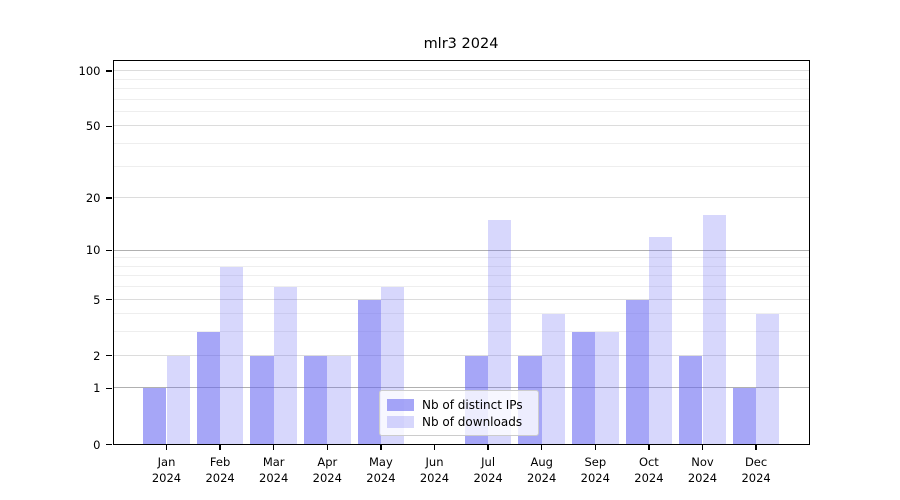  I want to click on x-tick-label: May 2024, so click(381, 469).